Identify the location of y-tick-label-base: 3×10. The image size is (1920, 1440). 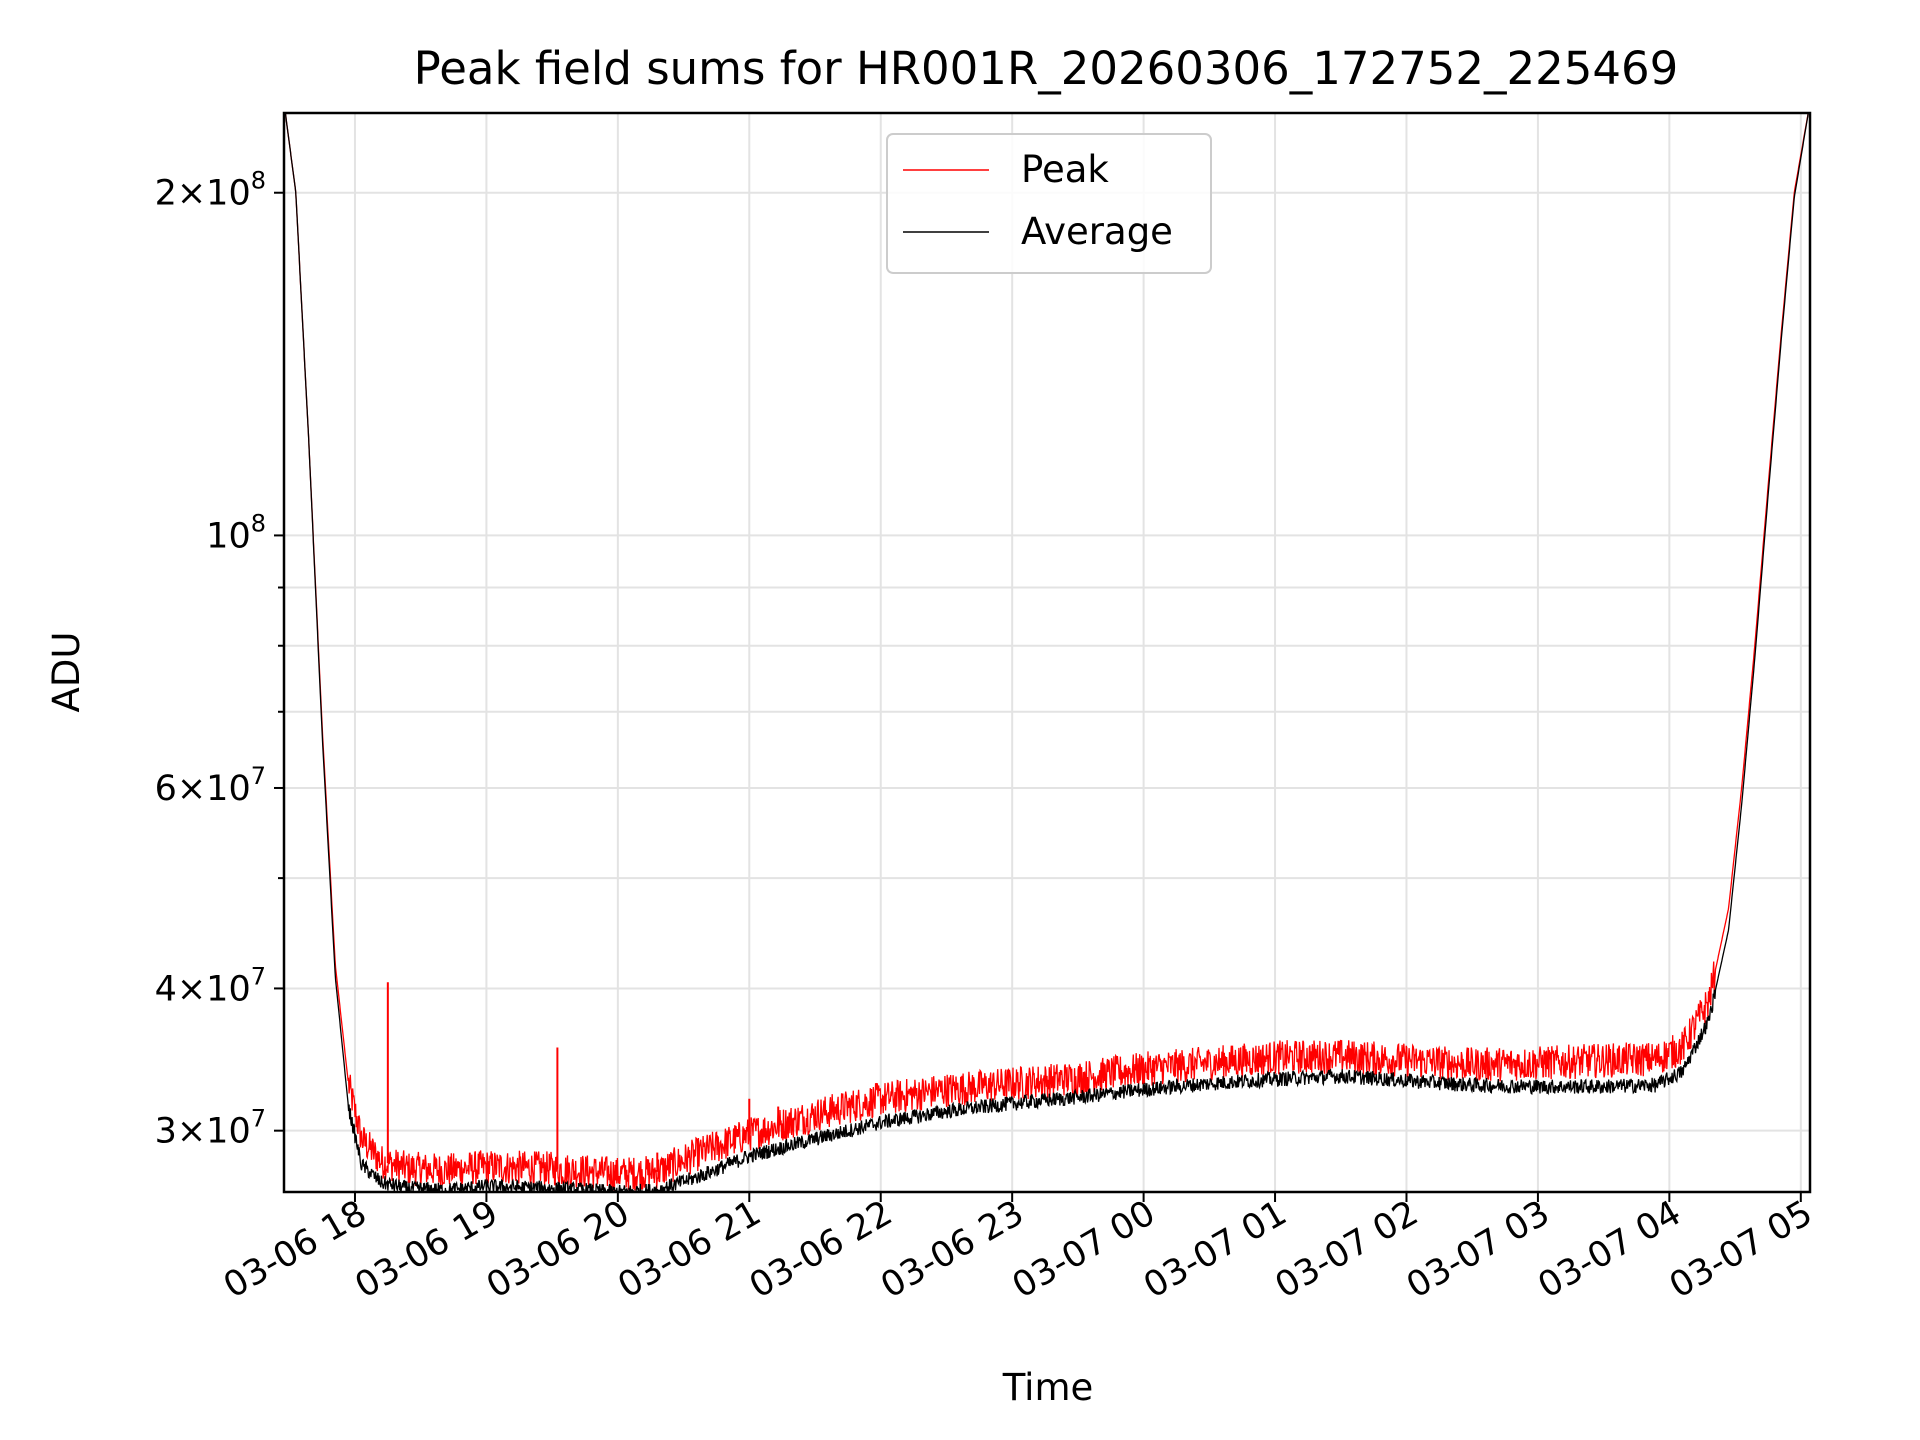
(203, 1132).